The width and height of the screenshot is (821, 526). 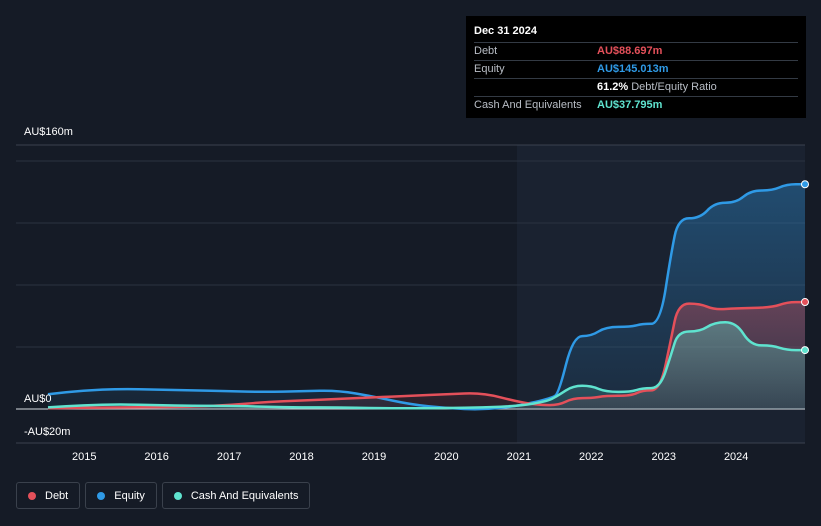 What do you see at coordinates (805, 184) in the screenshot?
I see `equity-end-marker` at bounding box center [805, 184].